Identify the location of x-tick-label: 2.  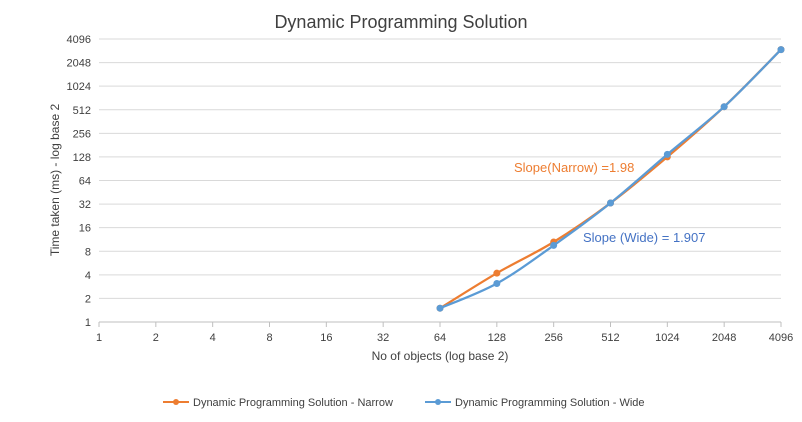
(156, 338).